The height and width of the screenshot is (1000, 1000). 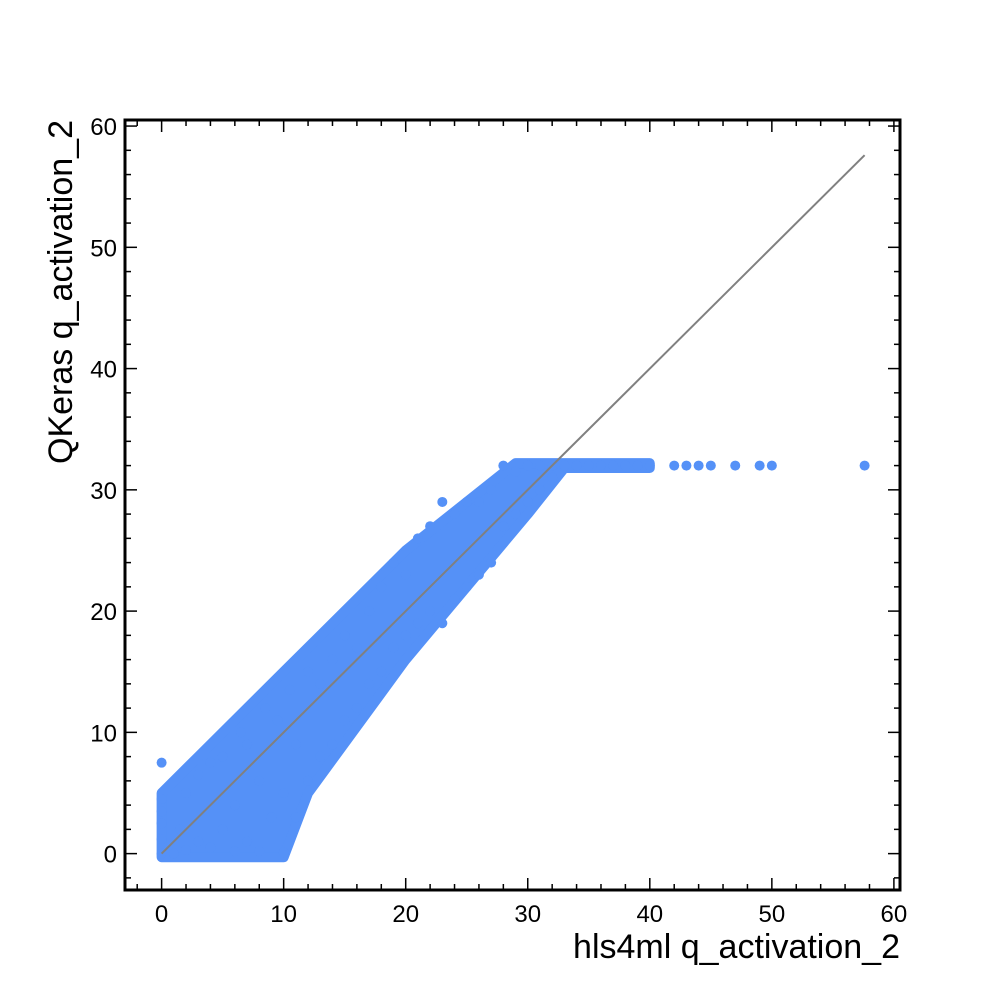 What do you see at coordinates (103, 491) in the screenshot?
I see `y-tick-label: 30` at bounding box center [103, 491].